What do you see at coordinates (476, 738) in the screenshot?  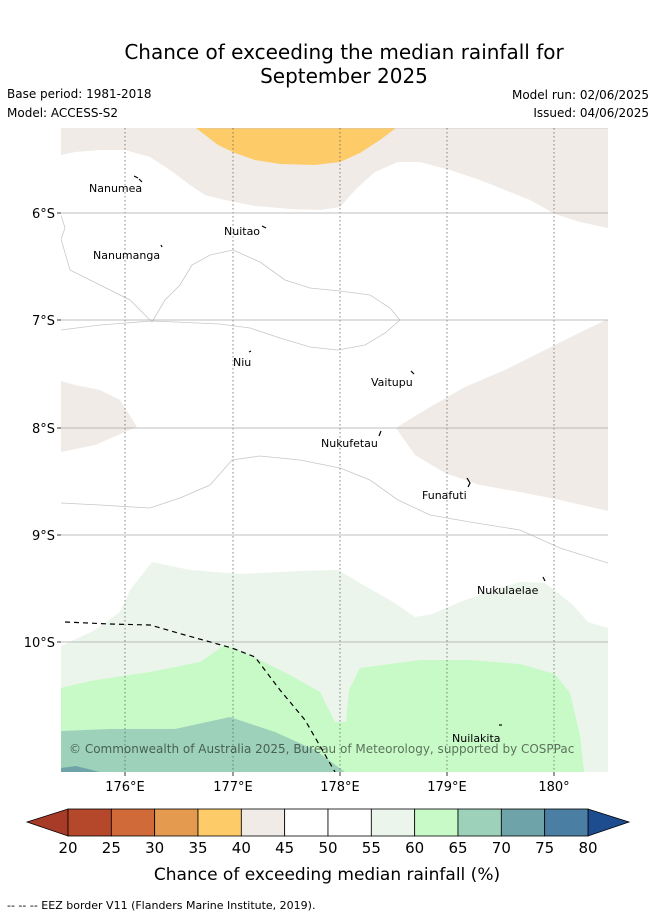 I see `label-nuilakita: Nuilakita` at bounding box center [476, 738].